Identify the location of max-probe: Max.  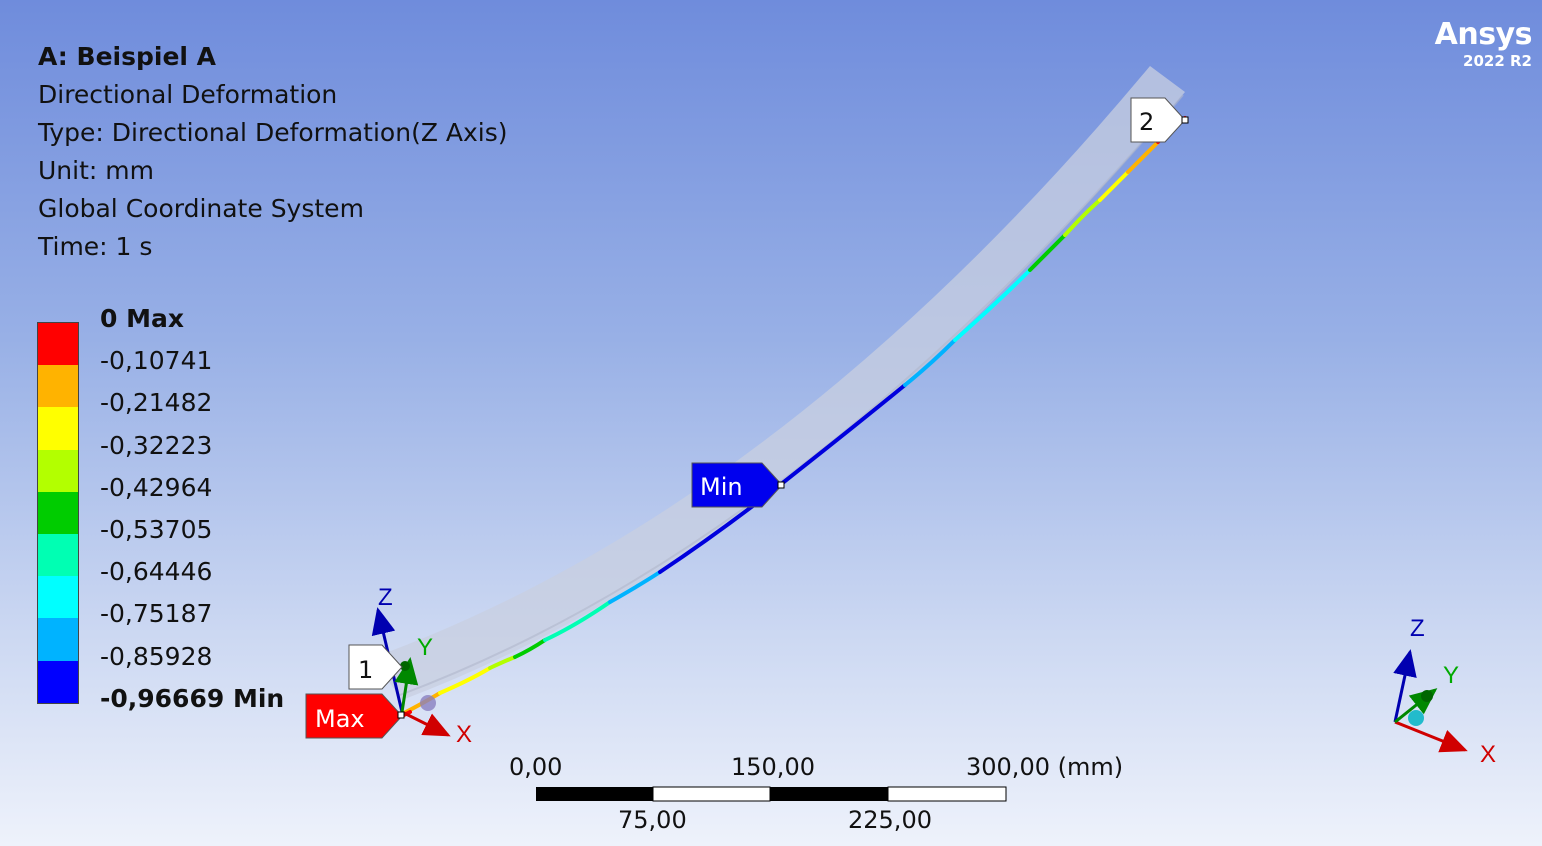
(355, 716).